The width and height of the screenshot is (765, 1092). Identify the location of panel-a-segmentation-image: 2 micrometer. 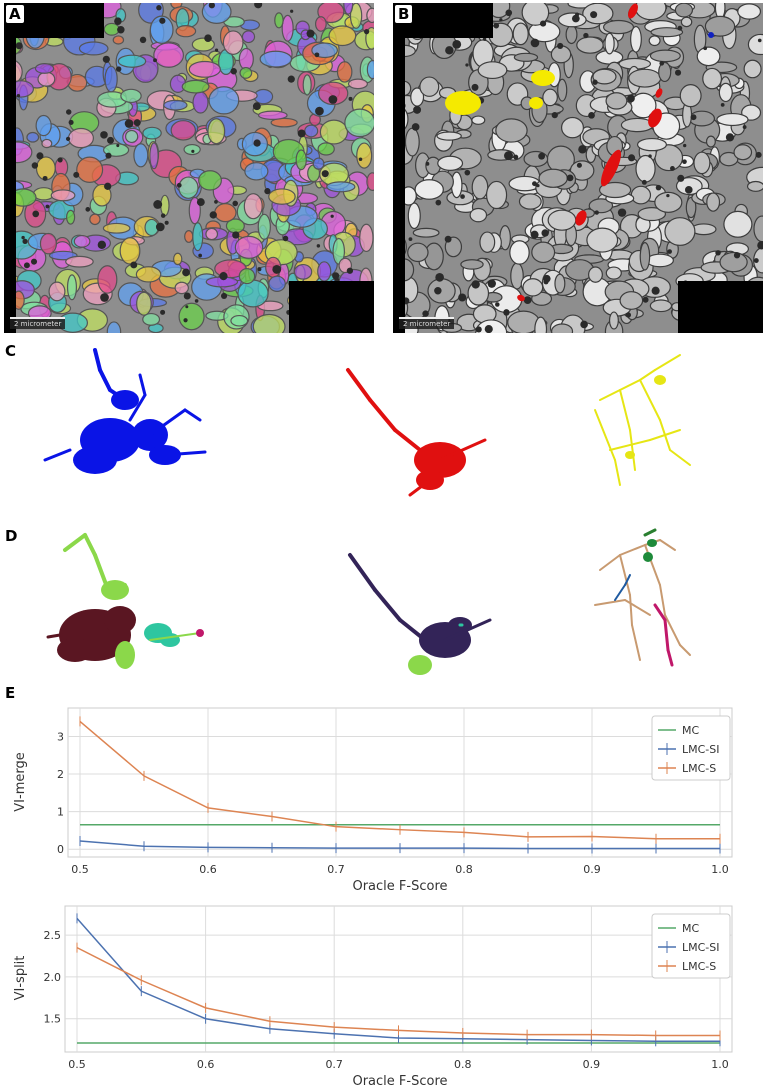
(189, 168).